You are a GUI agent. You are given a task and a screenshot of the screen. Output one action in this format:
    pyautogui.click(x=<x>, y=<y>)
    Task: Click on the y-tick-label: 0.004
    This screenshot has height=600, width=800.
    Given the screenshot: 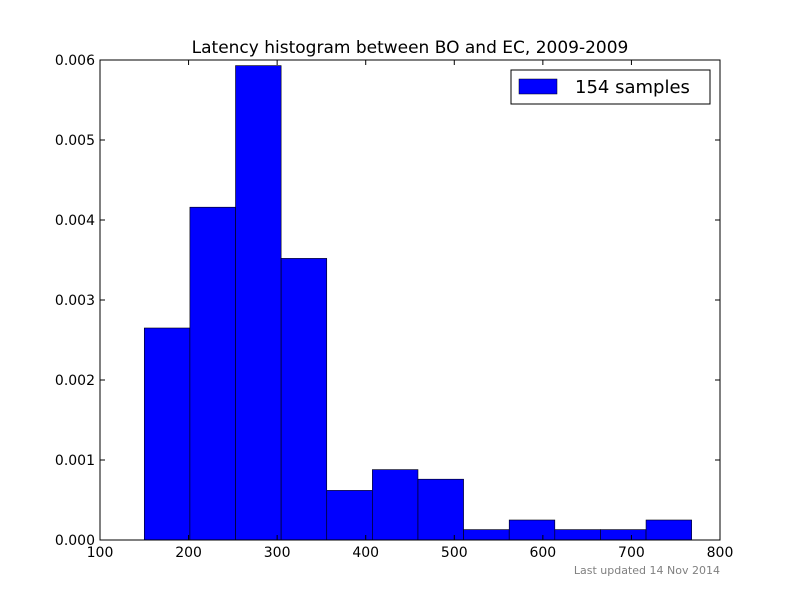 What is the action you would take?
    pyautogui.click(x=75, y=221)
    